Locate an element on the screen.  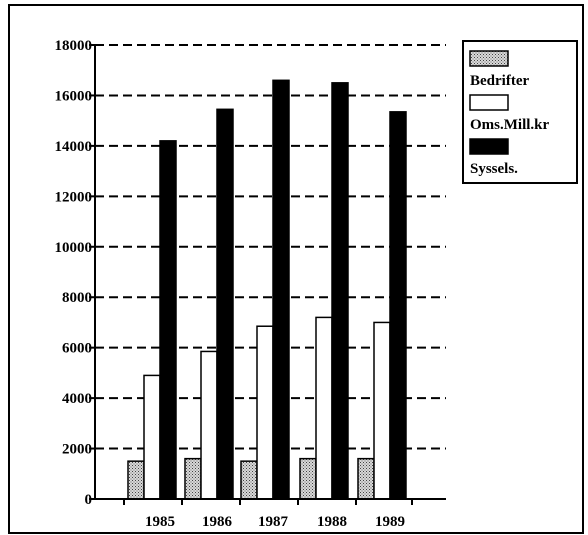
bar-bedrifter-1986 is located at coordinates (193, 478).